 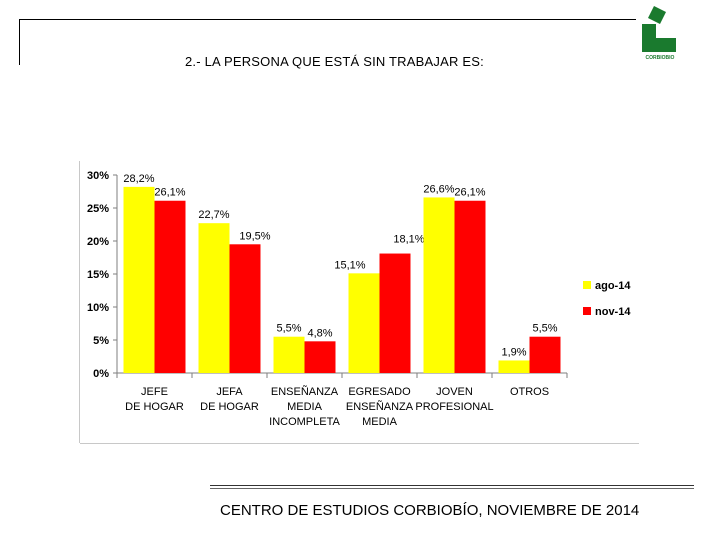 I want to click on x-category-label: EGRESADO, so click(x=379, y=392).